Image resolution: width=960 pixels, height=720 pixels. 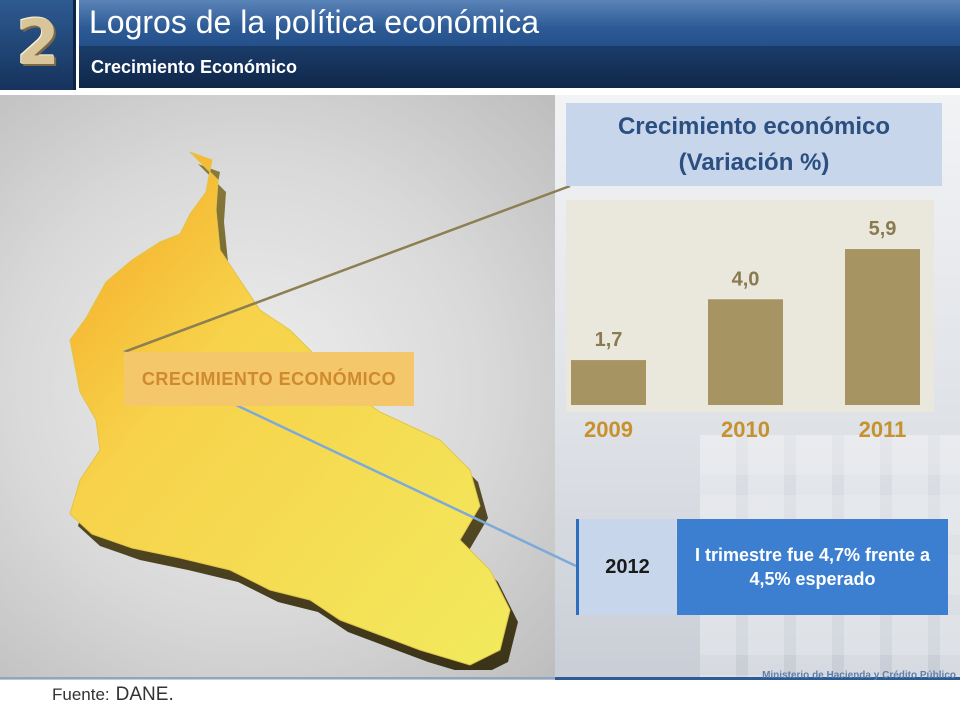 I want to click on source-label: Fuente:, so click(x=81, y=694).